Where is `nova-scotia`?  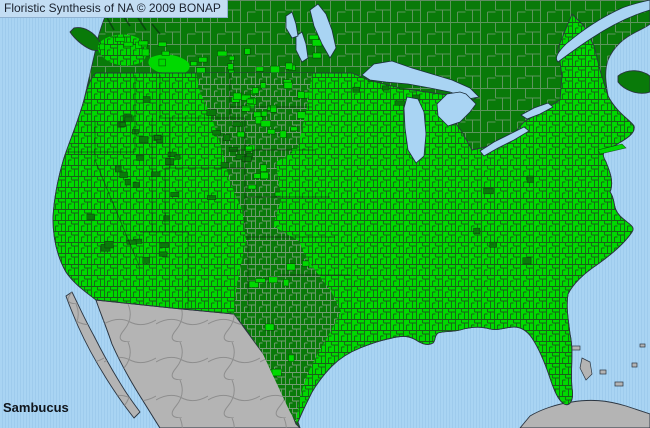
nova-scotia is located at coordinates (633, 82).